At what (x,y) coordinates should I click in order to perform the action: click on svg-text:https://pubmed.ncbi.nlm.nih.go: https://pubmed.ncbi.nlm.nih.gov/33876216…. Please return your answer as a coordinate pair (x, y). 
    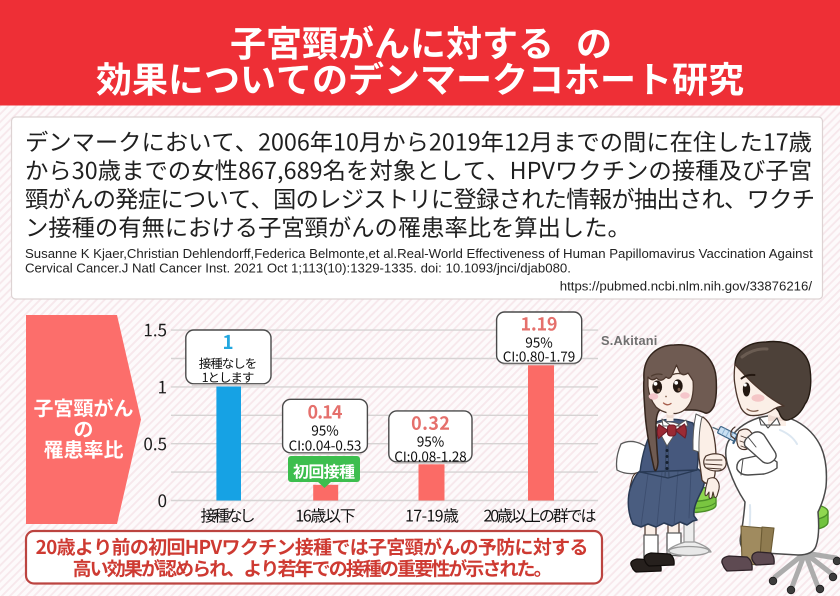
    Looking at the image, I should click on (686, 286).